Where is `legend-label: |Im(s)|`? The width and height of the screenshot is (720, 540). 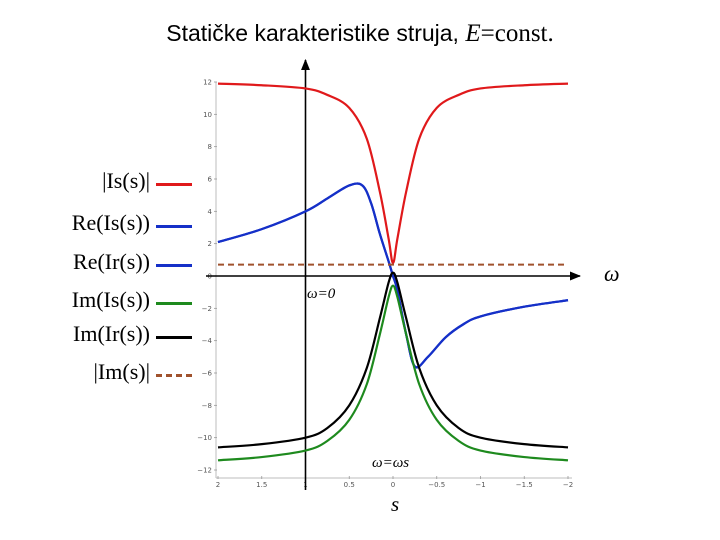 legend-label: |Im(s)| is located at coordinates (121, 371).